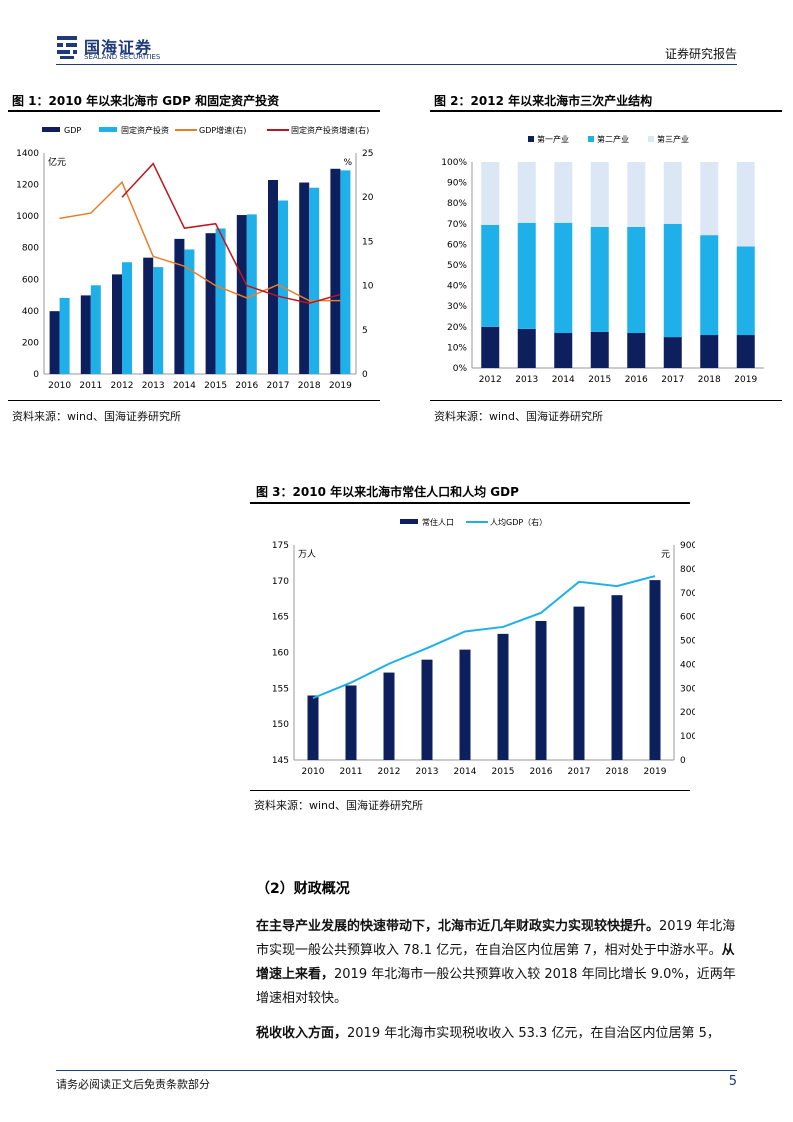 This screenshot has height=1122, width=793. What do you see at coordinates (57, 162) in the screenshot?
I see `left-axis-unit: 亿元` at bounding box center [57, 162].